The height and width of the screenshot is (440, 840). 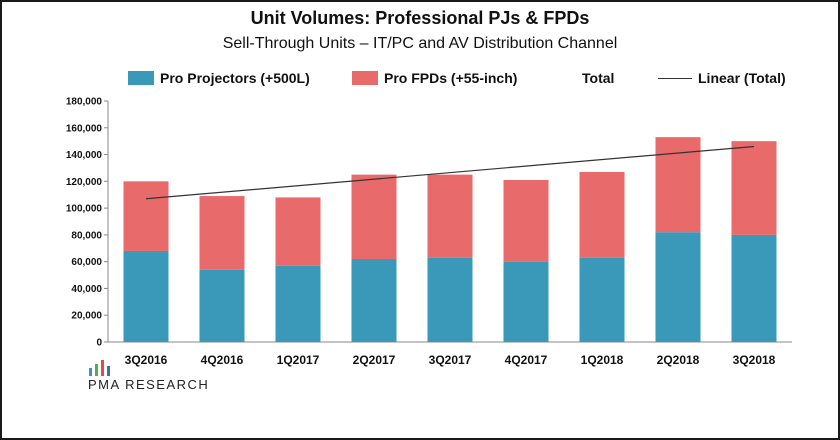 I want to click on legend-item-fpds: Pro FPDs (+55-inch), so click(x=434, y=78).